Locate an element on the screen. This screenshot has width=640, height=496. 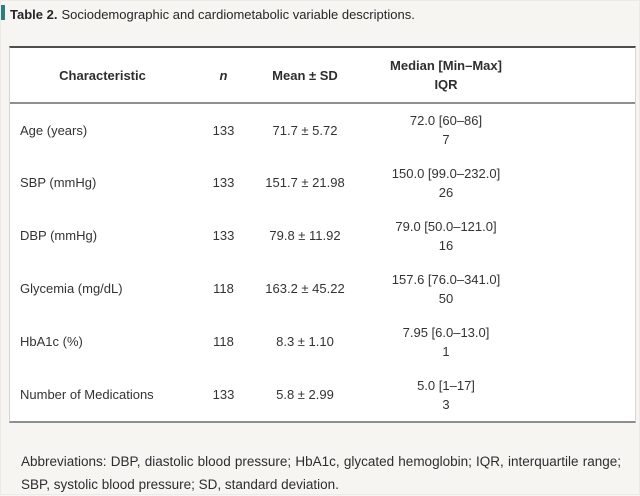
cell-mean-sd: 71.7 ± 5.72 is located at coordinates (305, 130).